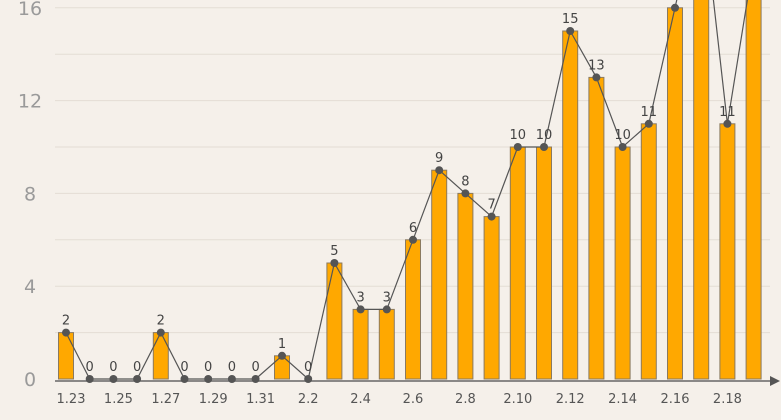 The height and width of the screenshot is (420, 781). I want to click on data-label: 15, so click(570, 19).